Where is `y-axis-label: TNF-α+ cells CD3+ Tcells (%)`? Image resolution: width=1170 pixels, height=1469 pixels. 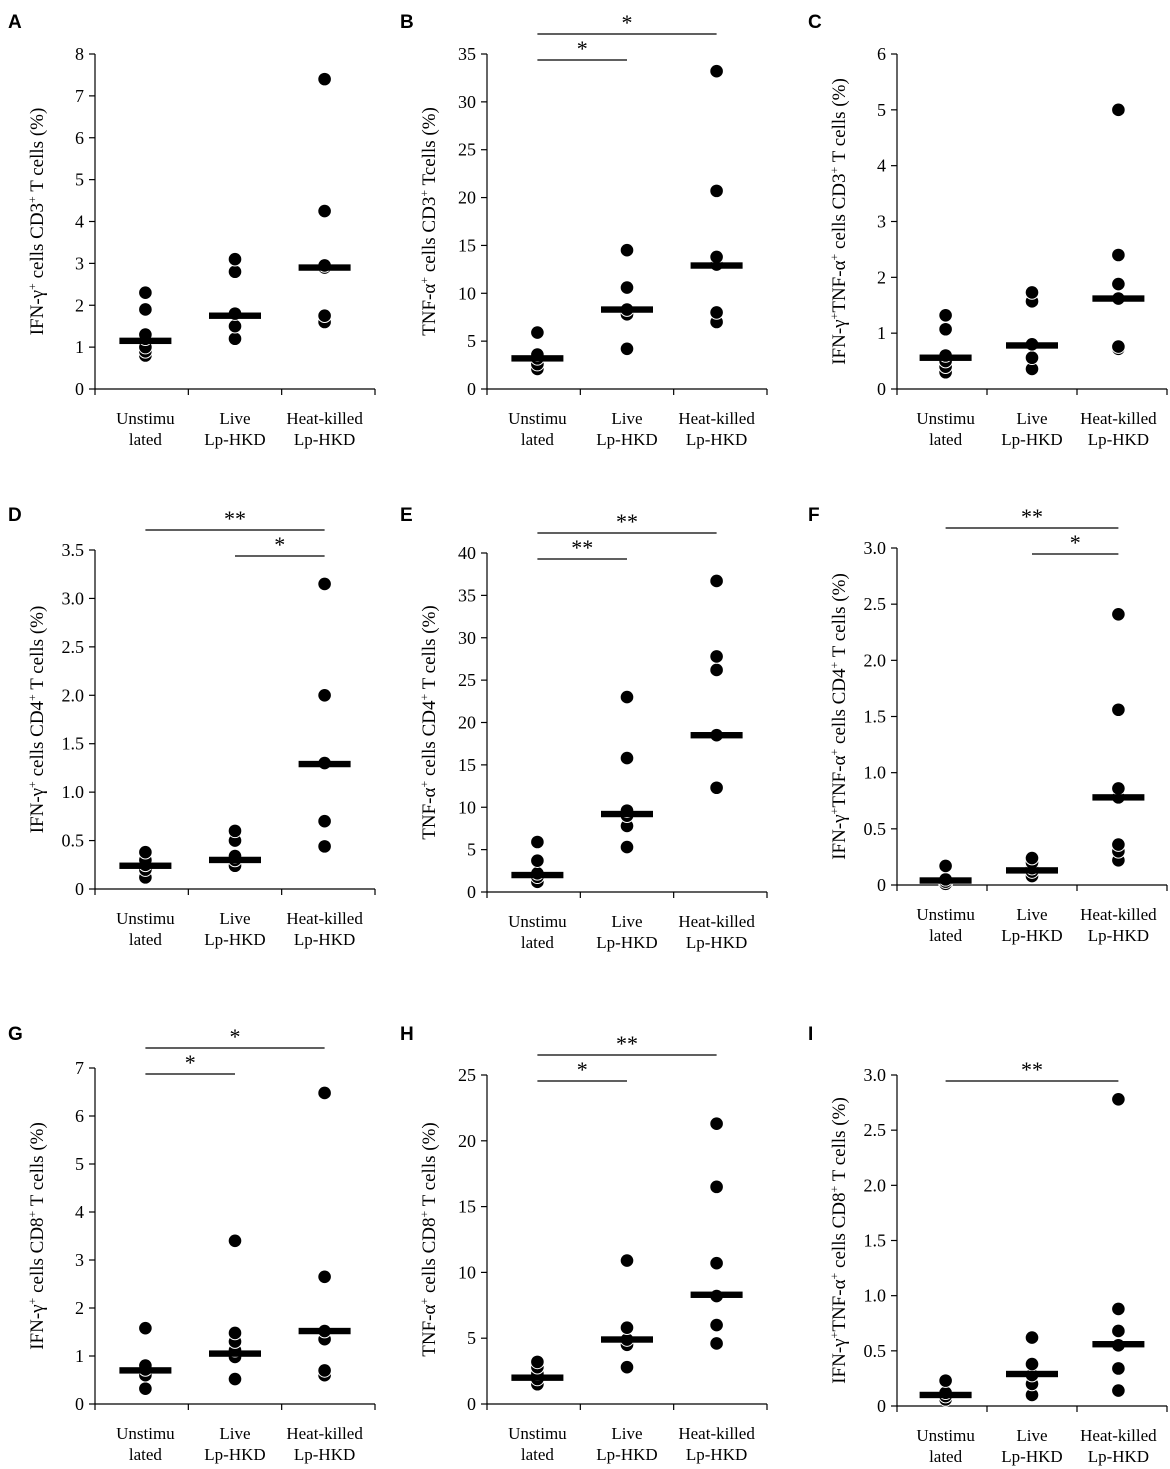
y-axis-label: TNF-α+ cells CD3+ Tcells (%) is located at coordinates (428, 221).